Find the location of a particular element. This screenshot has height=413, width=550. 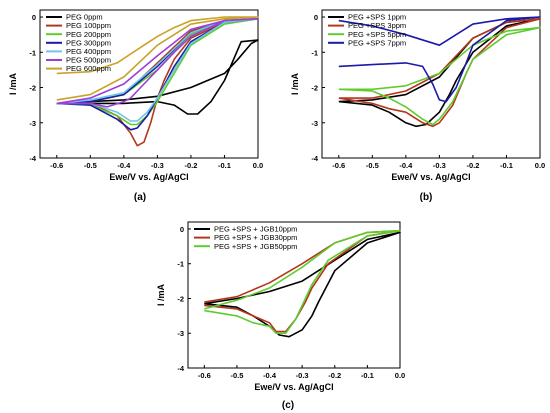

panel-caption: (c) is located at coordinates (288, 405).